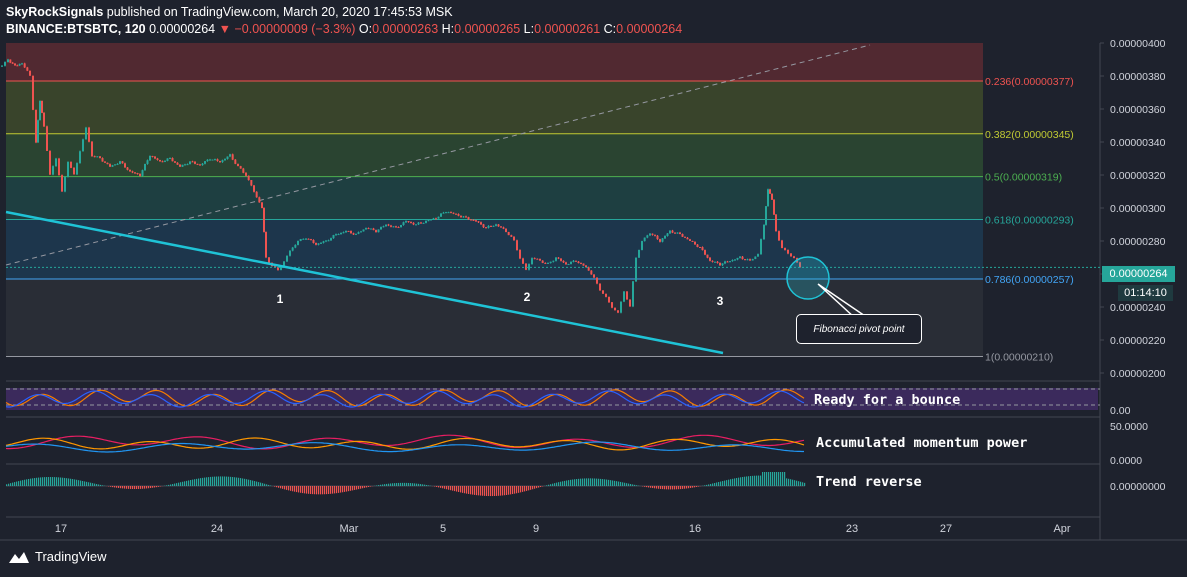  Describe the element at coordinates (55, 12) in the screenshot. I see `publisher-name: SkyRockSignals` at that location.